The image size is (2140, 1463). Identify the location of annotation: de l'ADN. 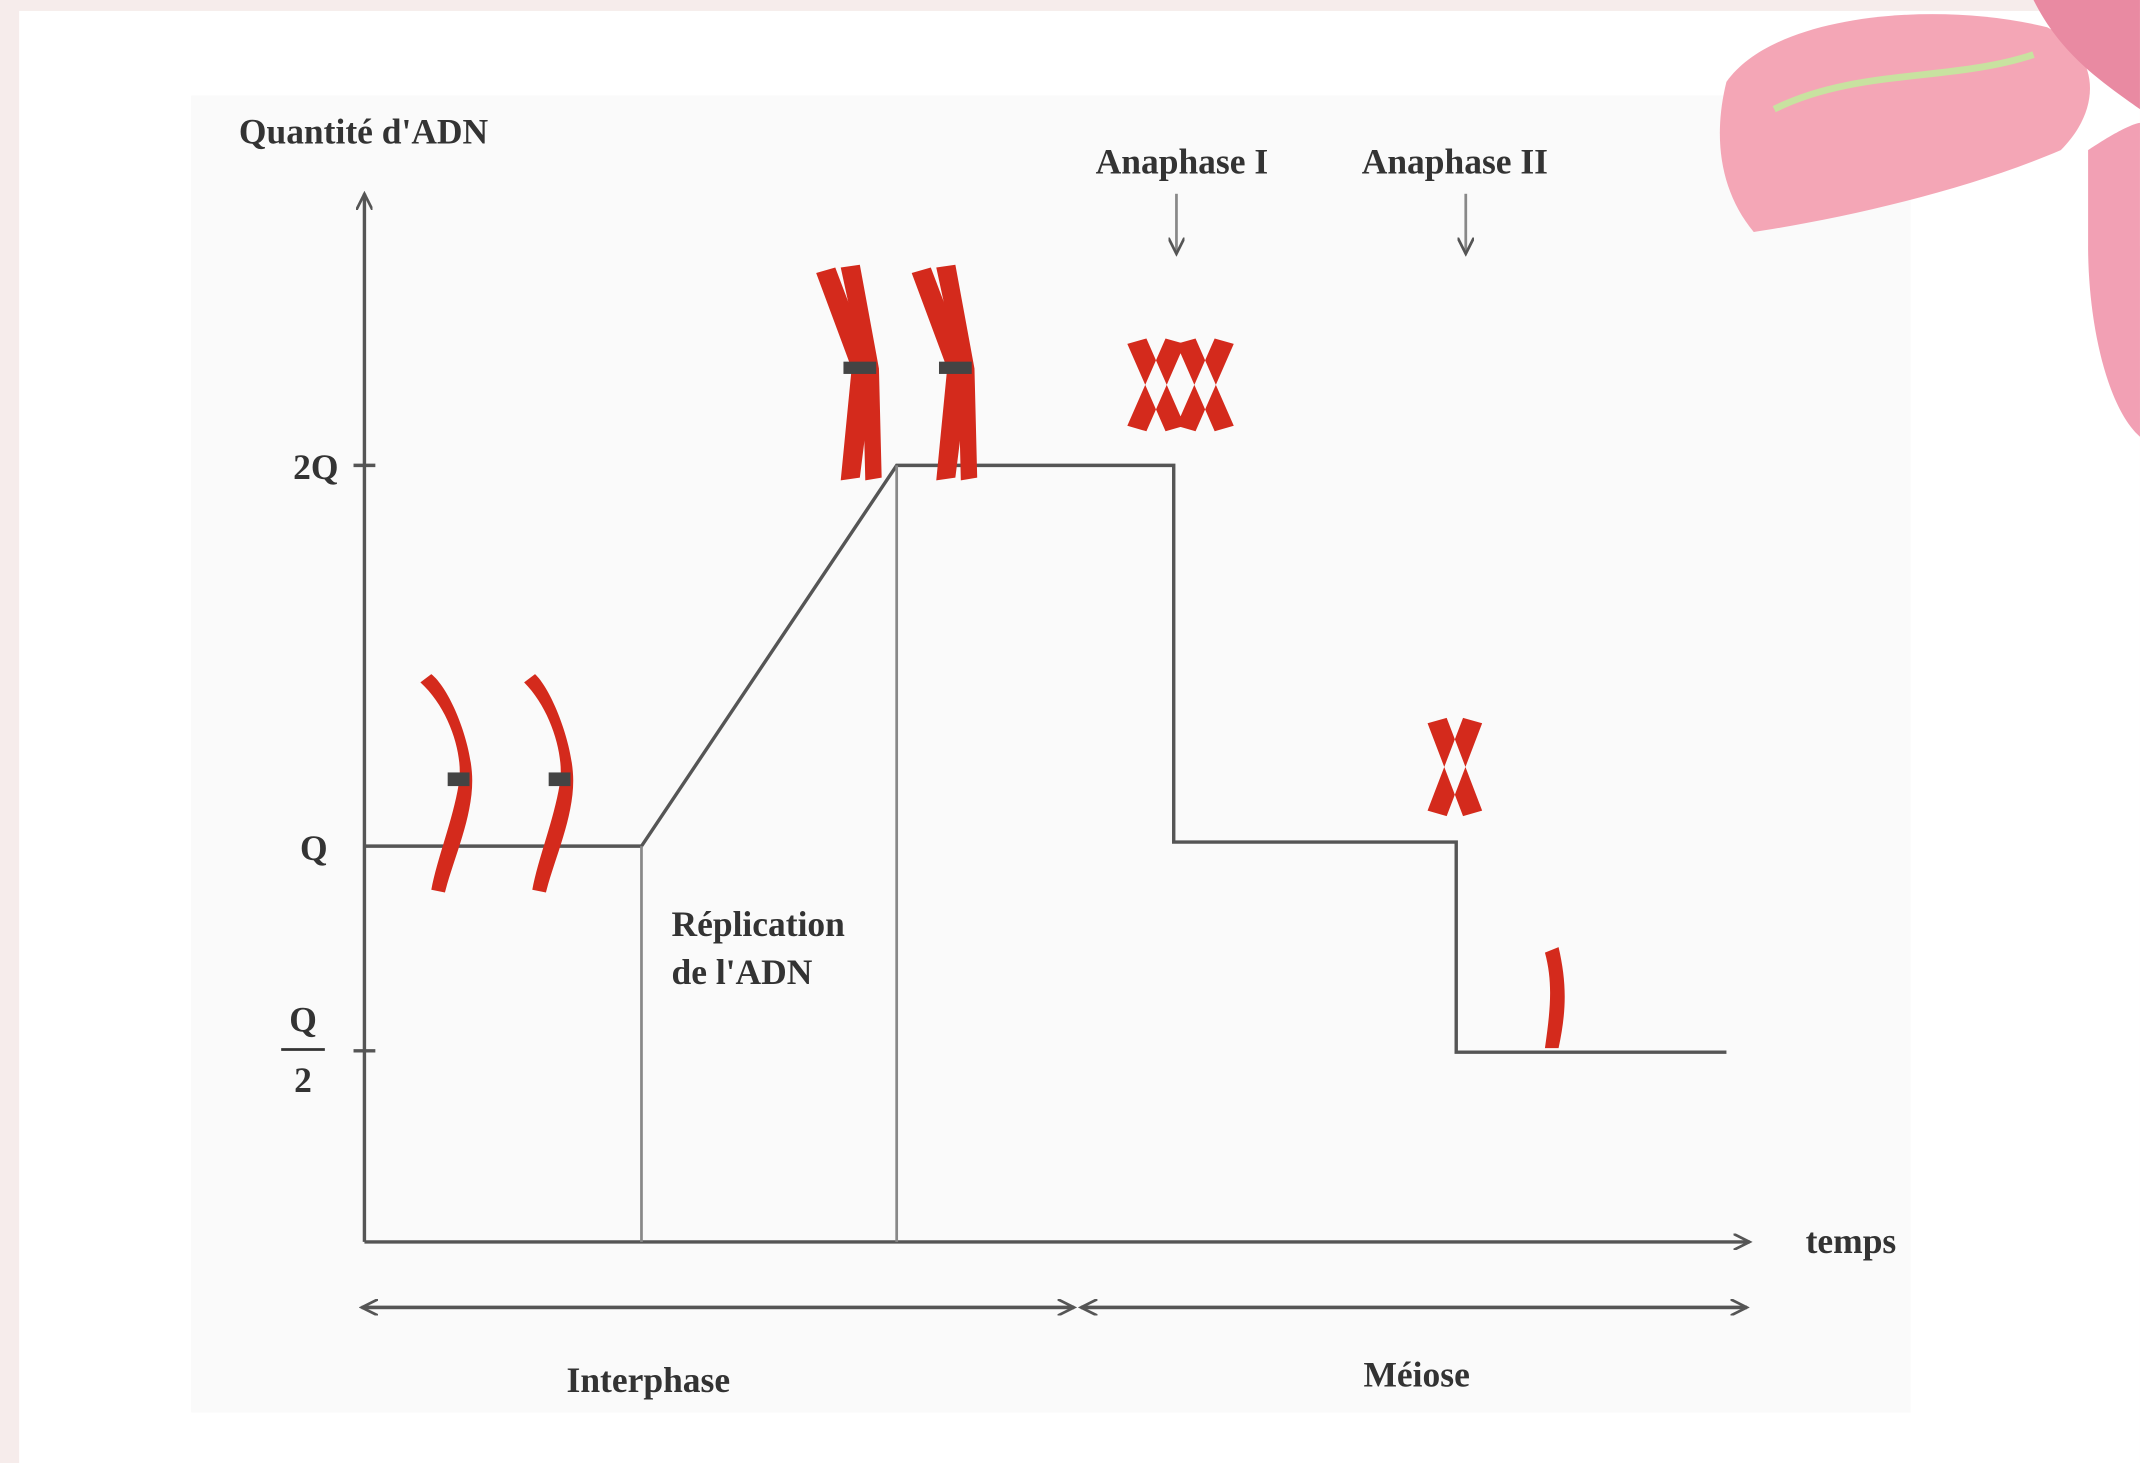
(741, 972).